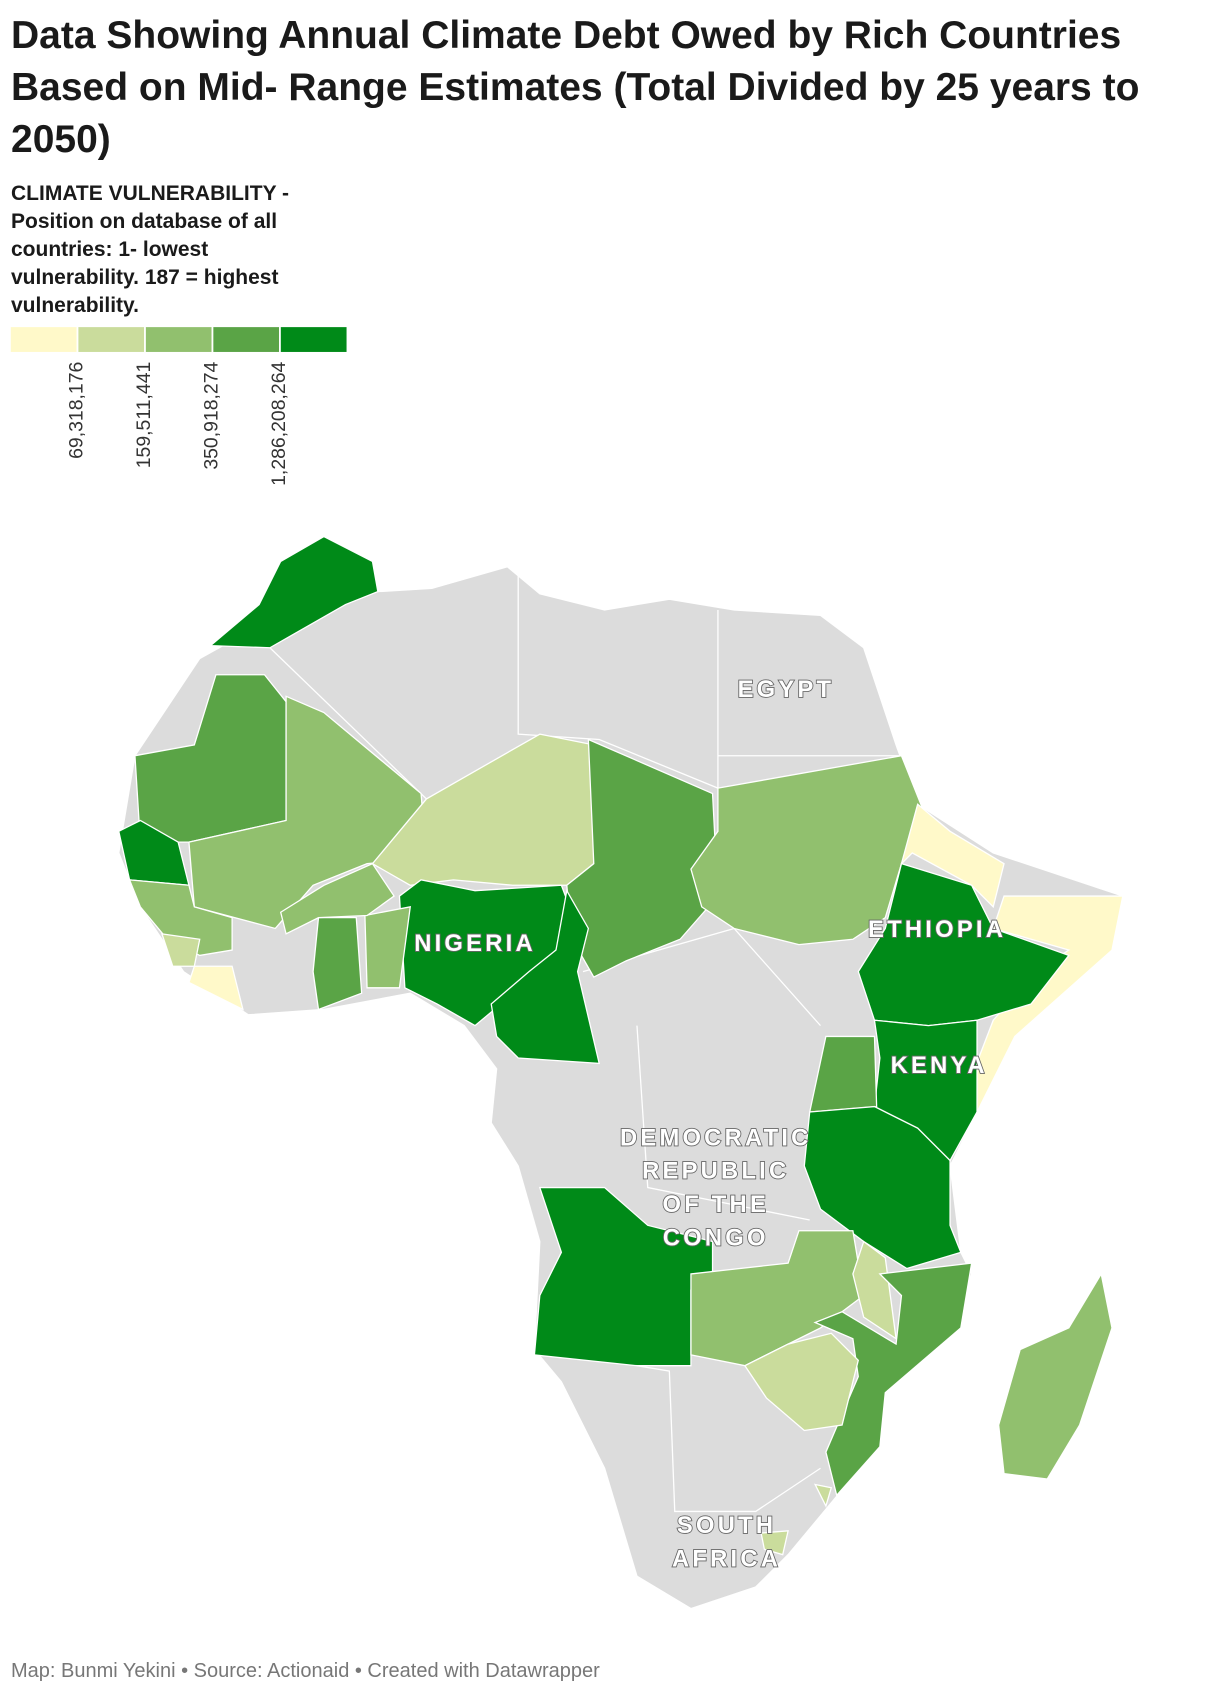  Describe the element at coordinates (212, 415) in the screenshot. I see `legend-tick-label: 350,918,274` at that location.